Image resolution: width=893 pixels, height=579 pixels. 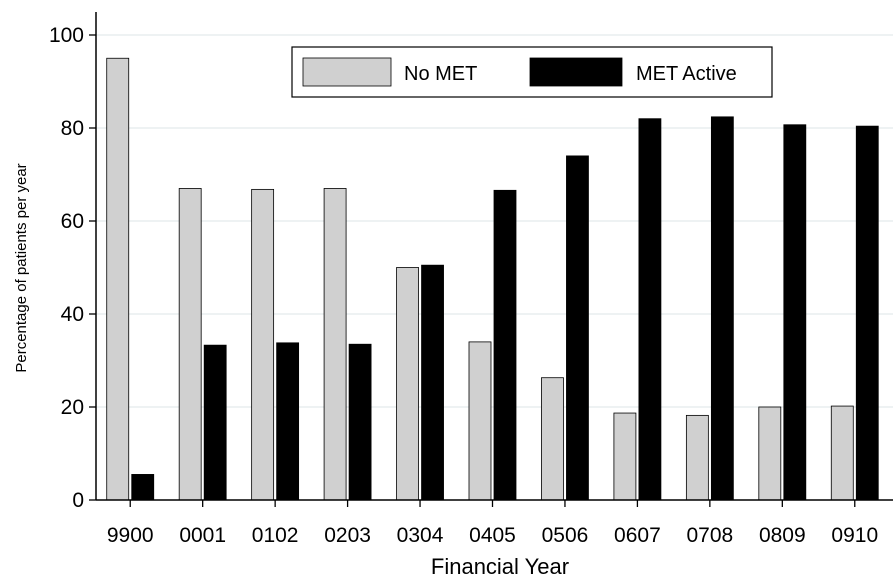 I want to click on y-tick-label-40: 40, so click(x=72, y=314).